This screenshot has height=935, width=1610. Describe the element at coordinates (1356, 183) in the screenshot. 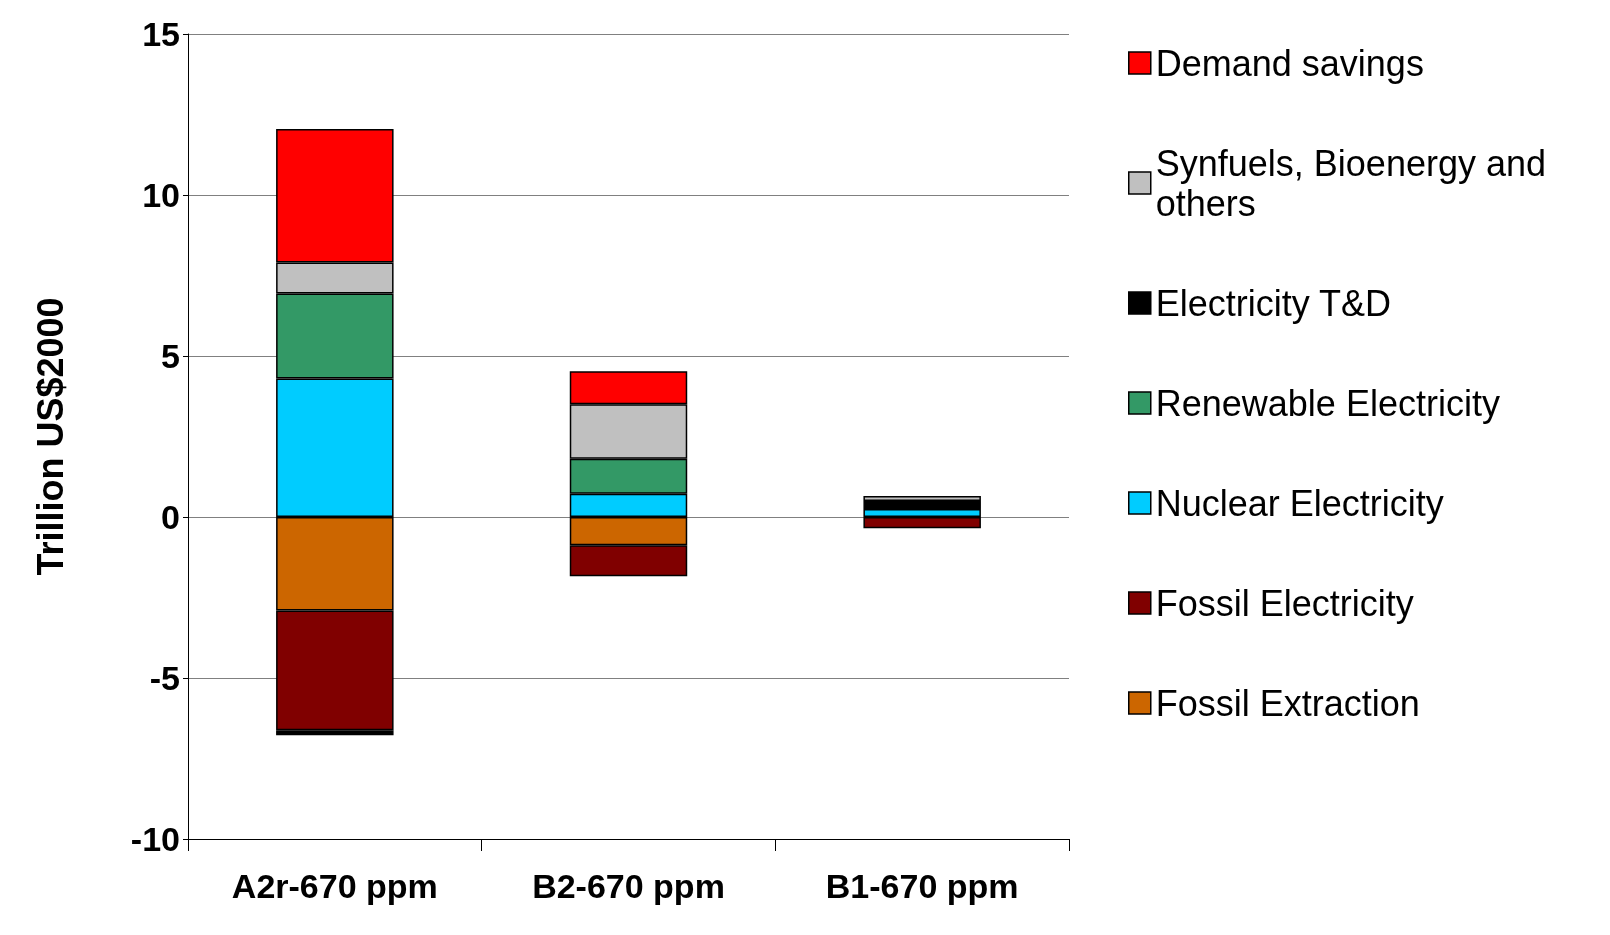

I see `legend-label: Synfuels, Bioenergy and others` at that location.